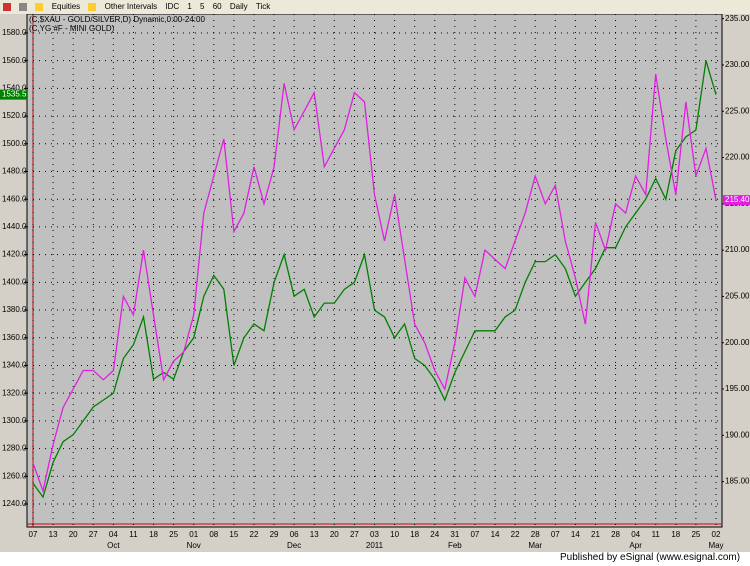 This screenshot has height=566, width=750. What do you see at coordinates (72, 28) in the screenshot?
I see `chart-subtitle: (C,YG #F - MINI GOLD)` at bounding box center [72, 28].